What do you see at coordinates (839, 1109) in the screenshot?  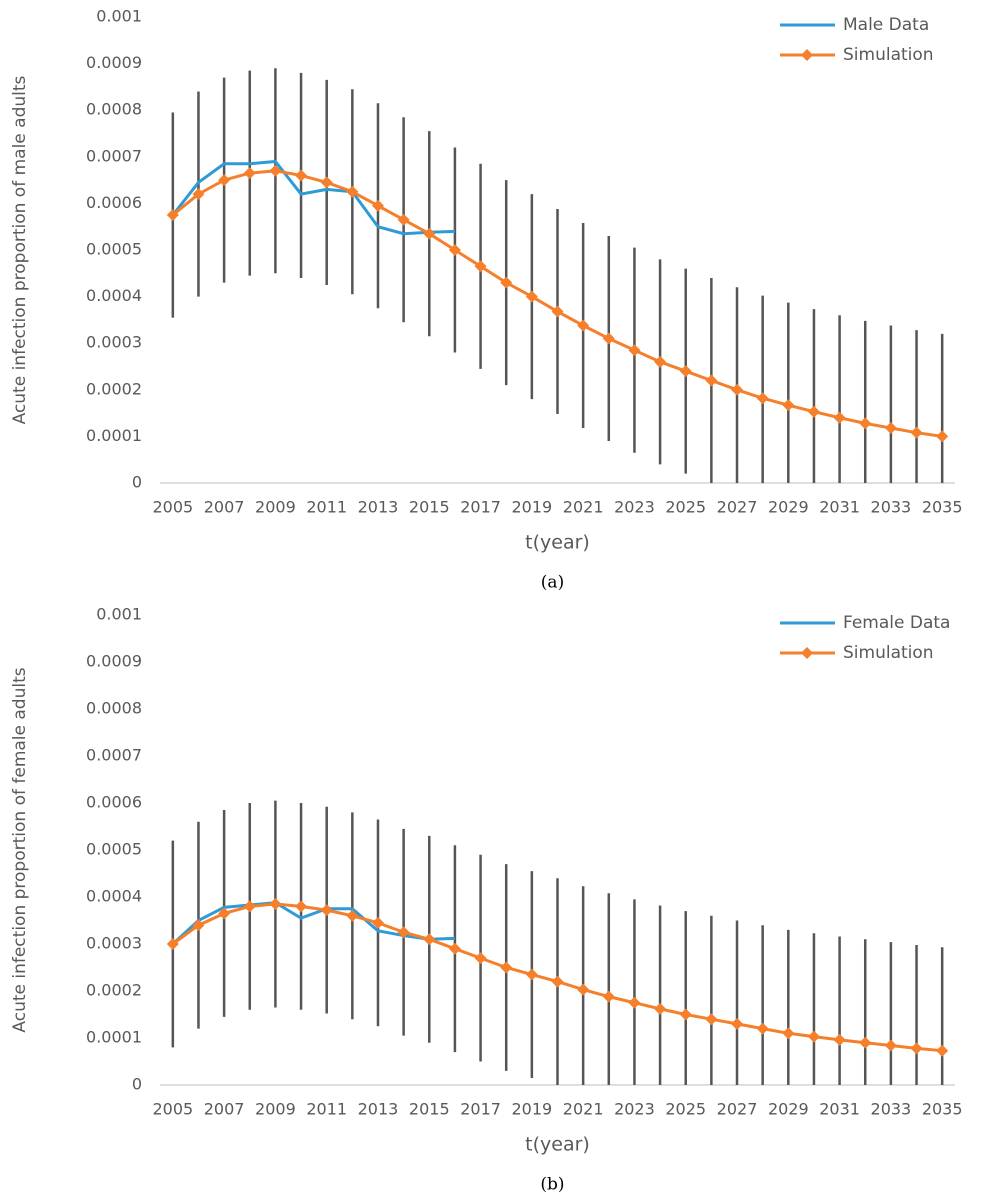 I see `x-tick-label: 2031` at bounding box center [839, 1109].